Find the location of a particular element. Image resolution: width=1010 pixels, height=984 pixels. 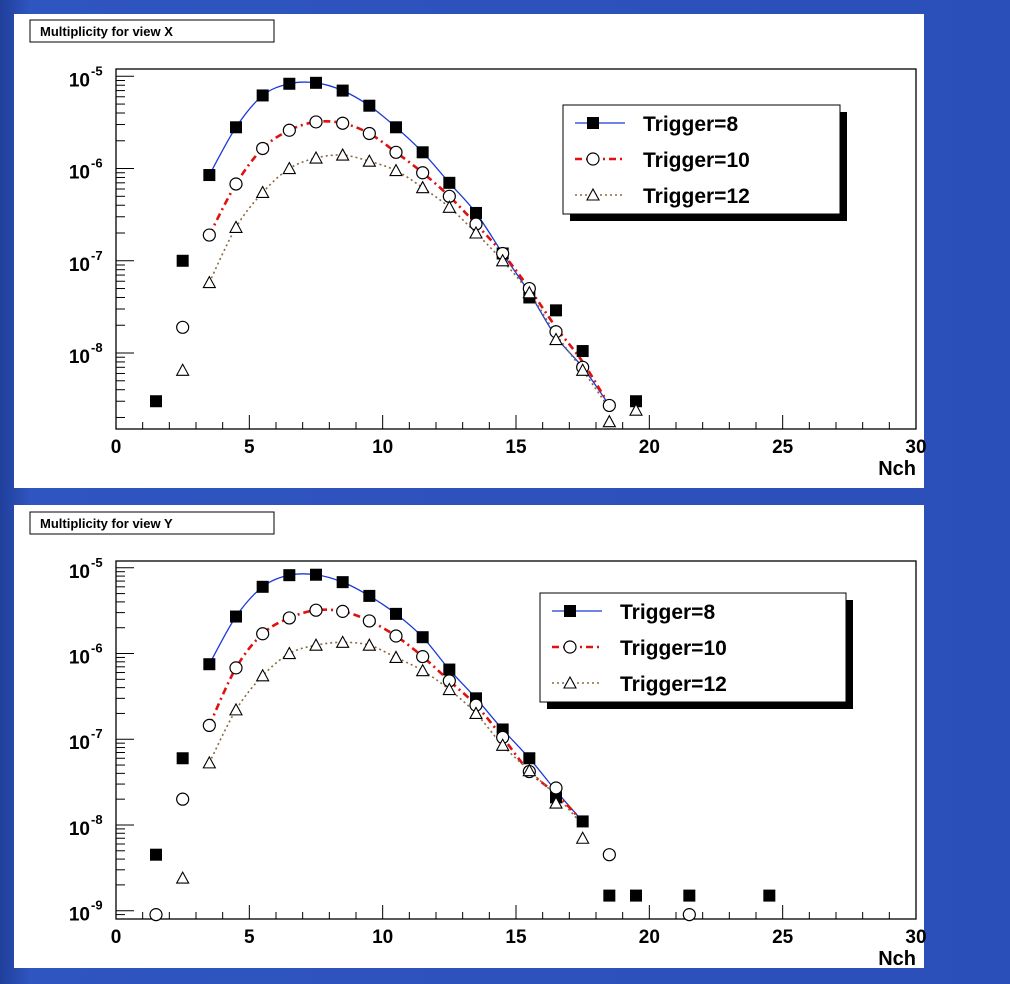

x-tick-label: 0 is located at coordinates (116, 937).